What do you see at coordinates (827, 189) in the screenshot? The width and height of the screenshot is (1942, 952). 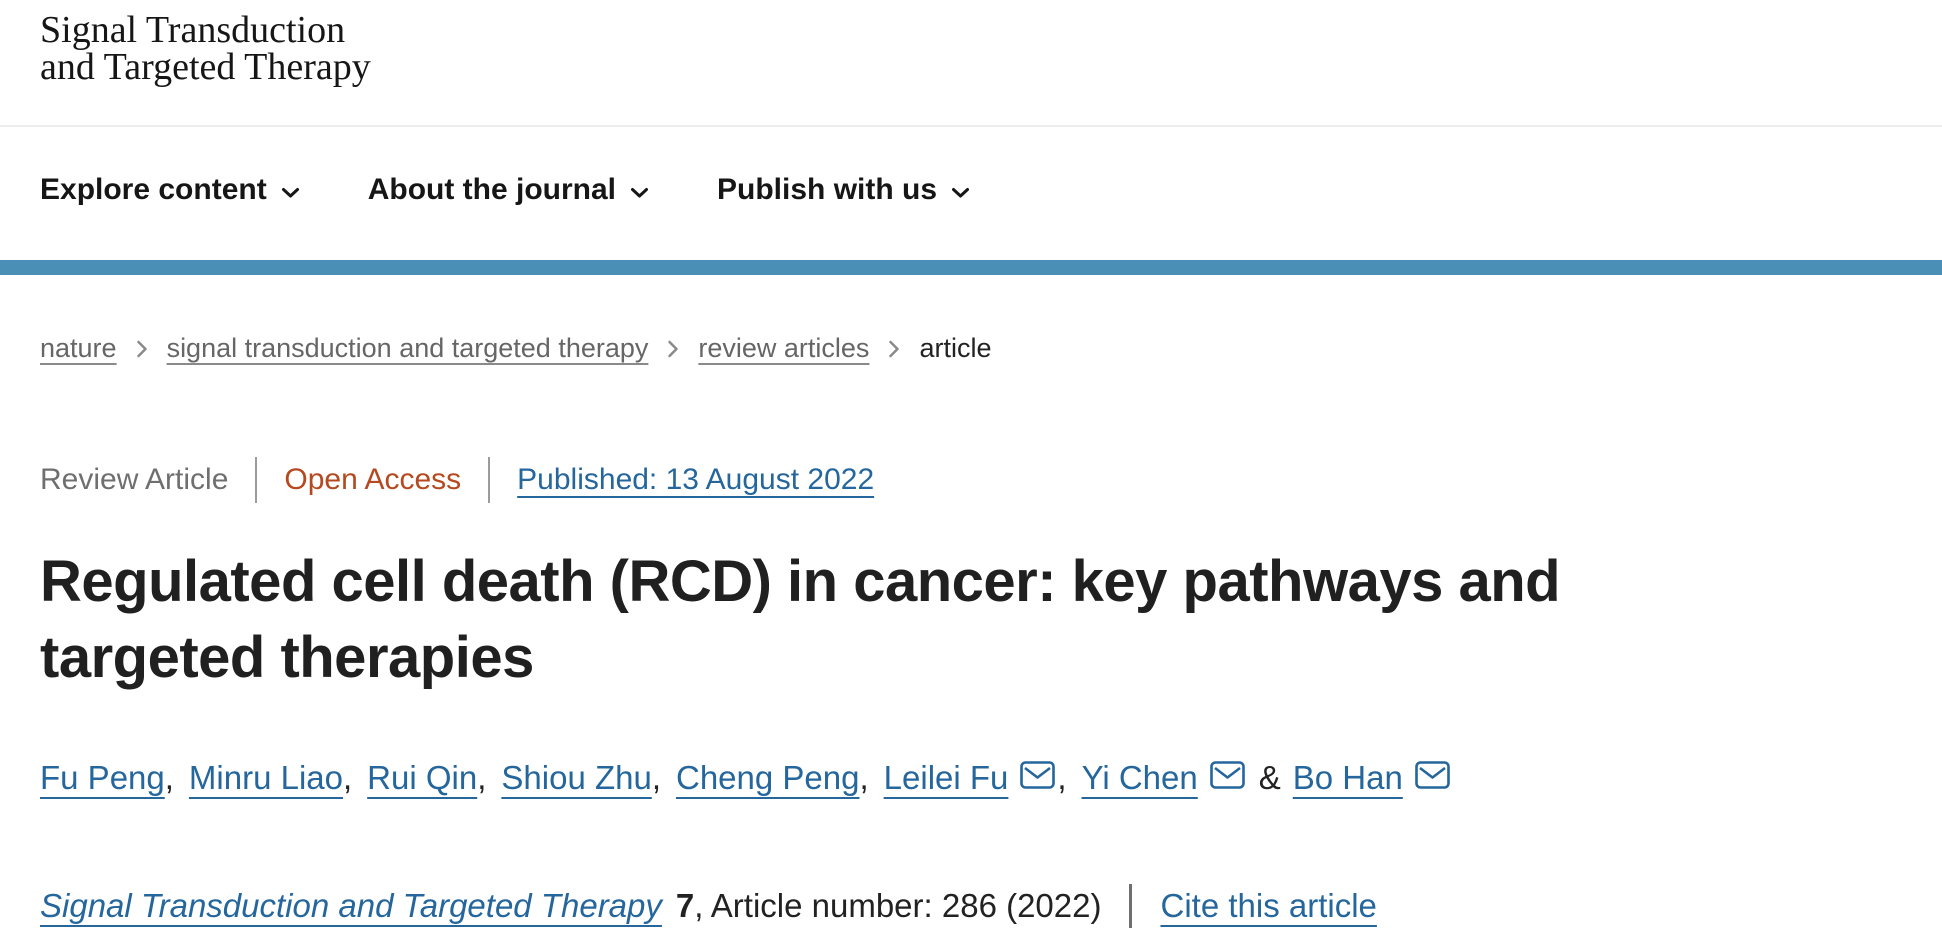 I see `nav-publish-with-us-label: Publish with us` at bounding box center [827, 189].